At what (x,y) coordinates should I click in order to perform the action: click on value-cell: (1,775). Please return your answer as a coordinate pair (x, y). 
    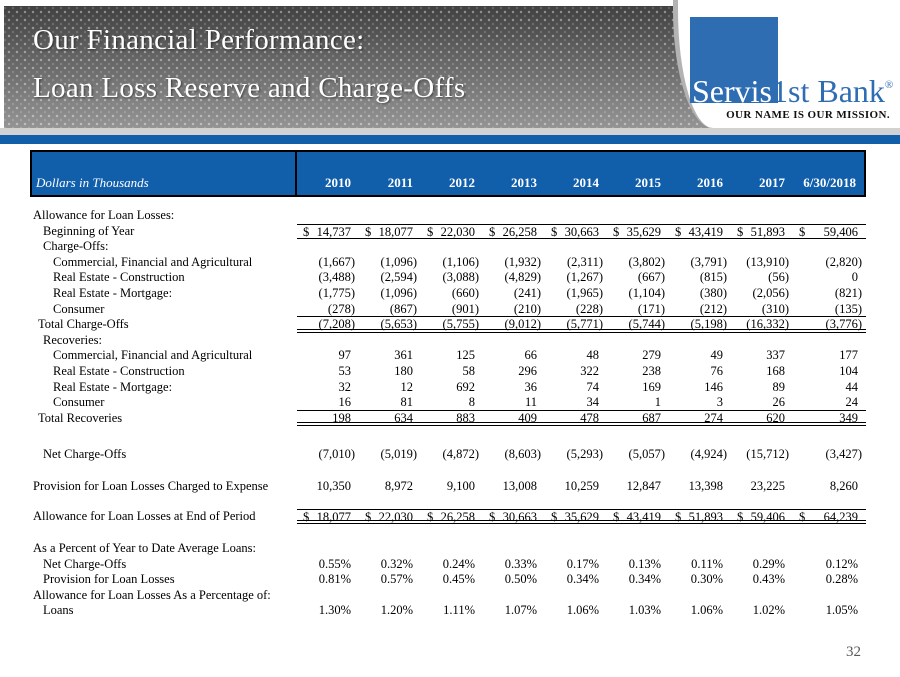
    Looking at the image, I should click on (336, 292).